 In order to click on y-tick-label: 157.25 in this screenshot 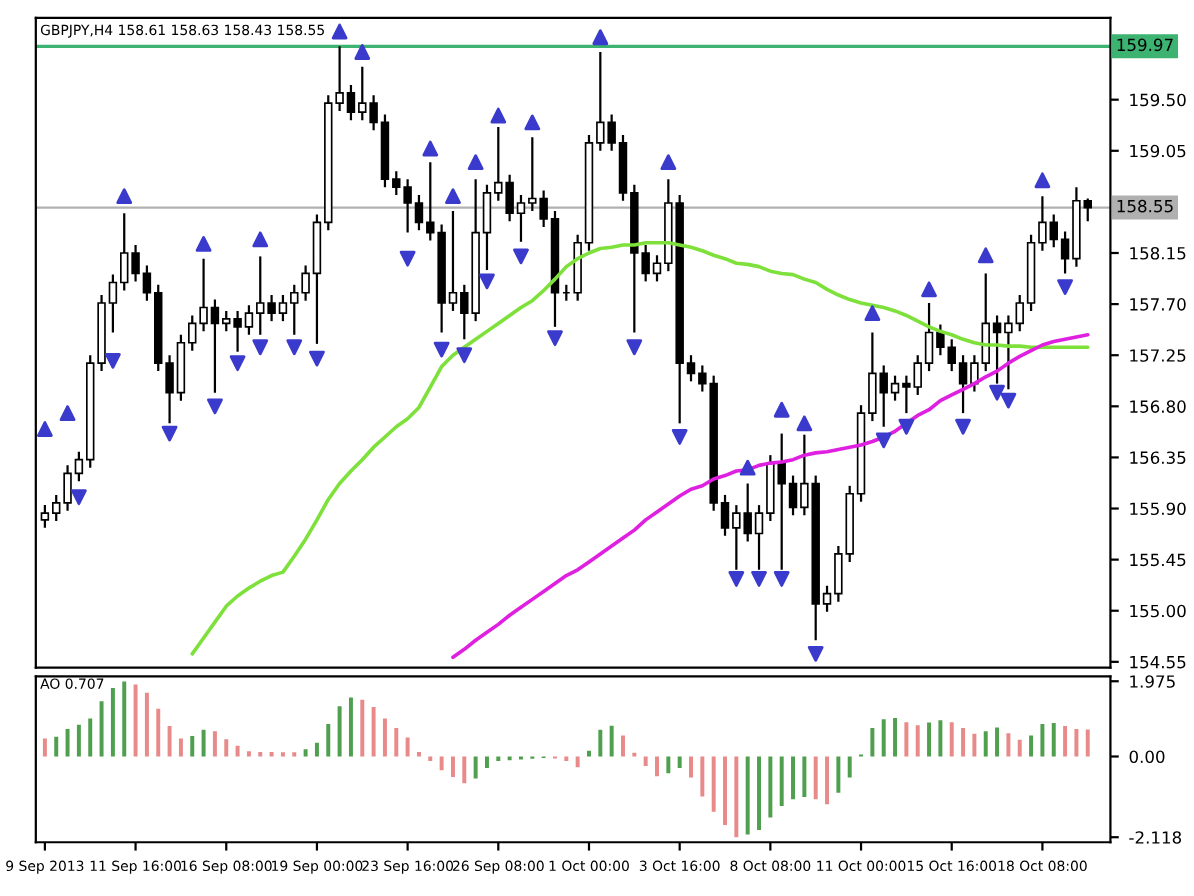, I will do `click(1158, 355)`.